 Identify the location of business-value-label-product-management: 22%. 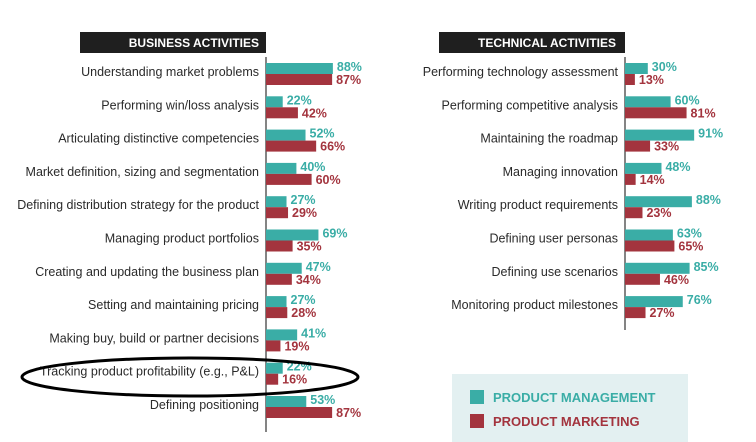
(299, 100).